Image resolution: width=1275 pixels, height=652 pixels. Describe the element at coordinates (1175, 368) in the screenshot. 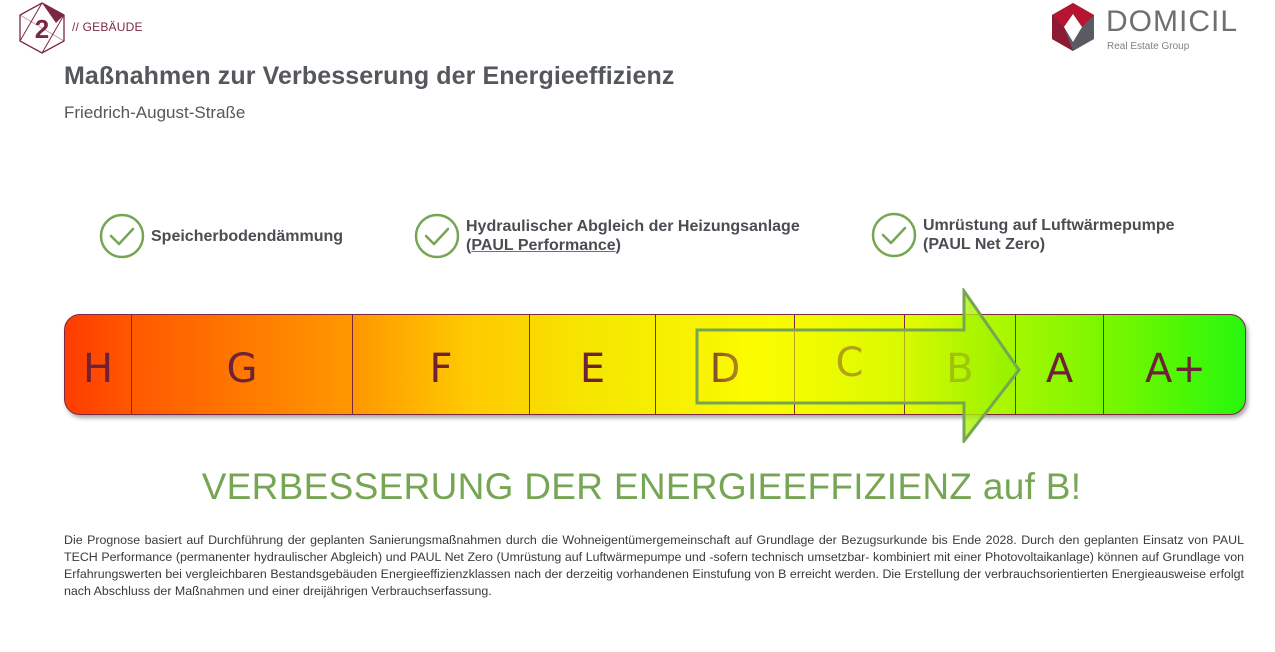

I see `class-a-plus: A+` at that location.